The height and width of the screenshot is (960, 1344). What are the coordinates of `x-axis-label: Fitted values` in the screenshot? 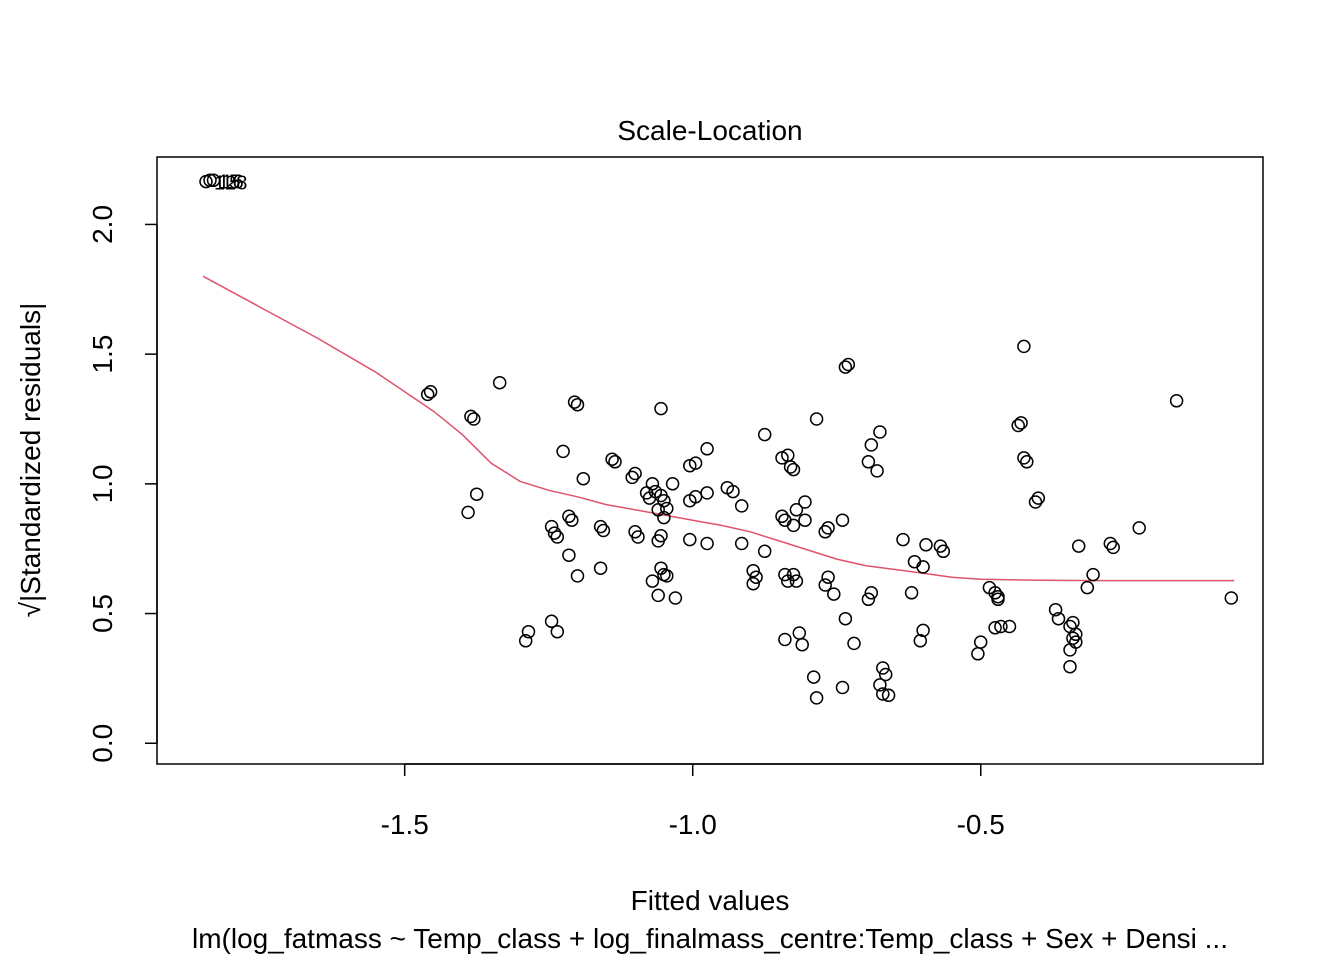 It's located at (710, 900).